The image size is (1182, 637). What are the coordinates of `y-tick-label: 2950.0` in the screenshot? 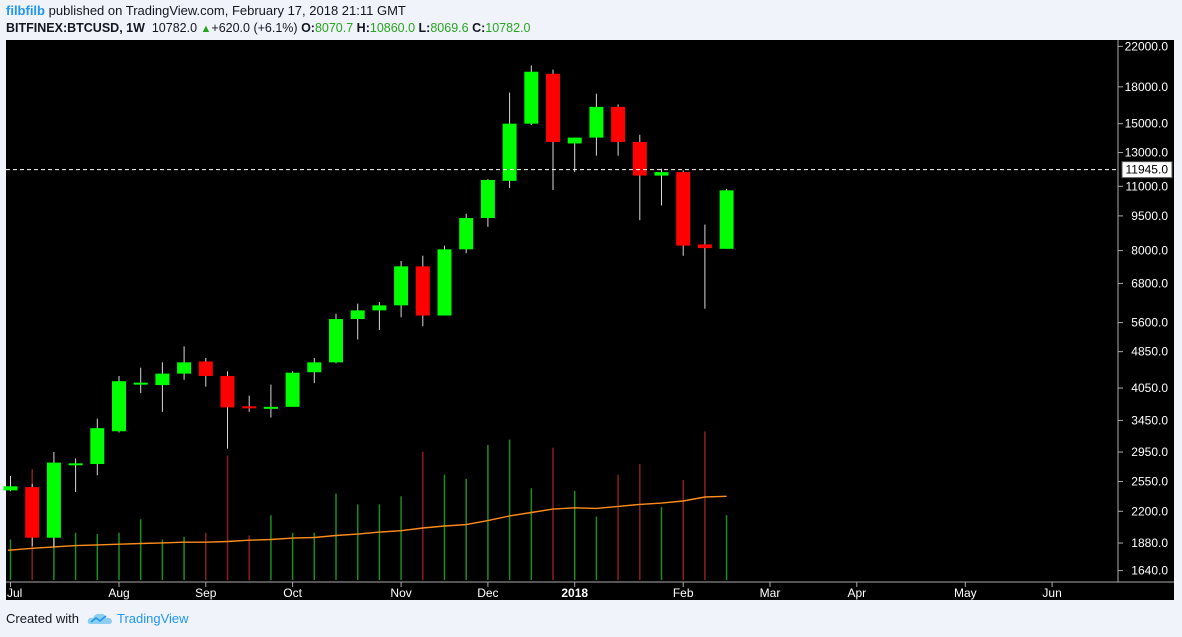 It's located at (1149, 452).